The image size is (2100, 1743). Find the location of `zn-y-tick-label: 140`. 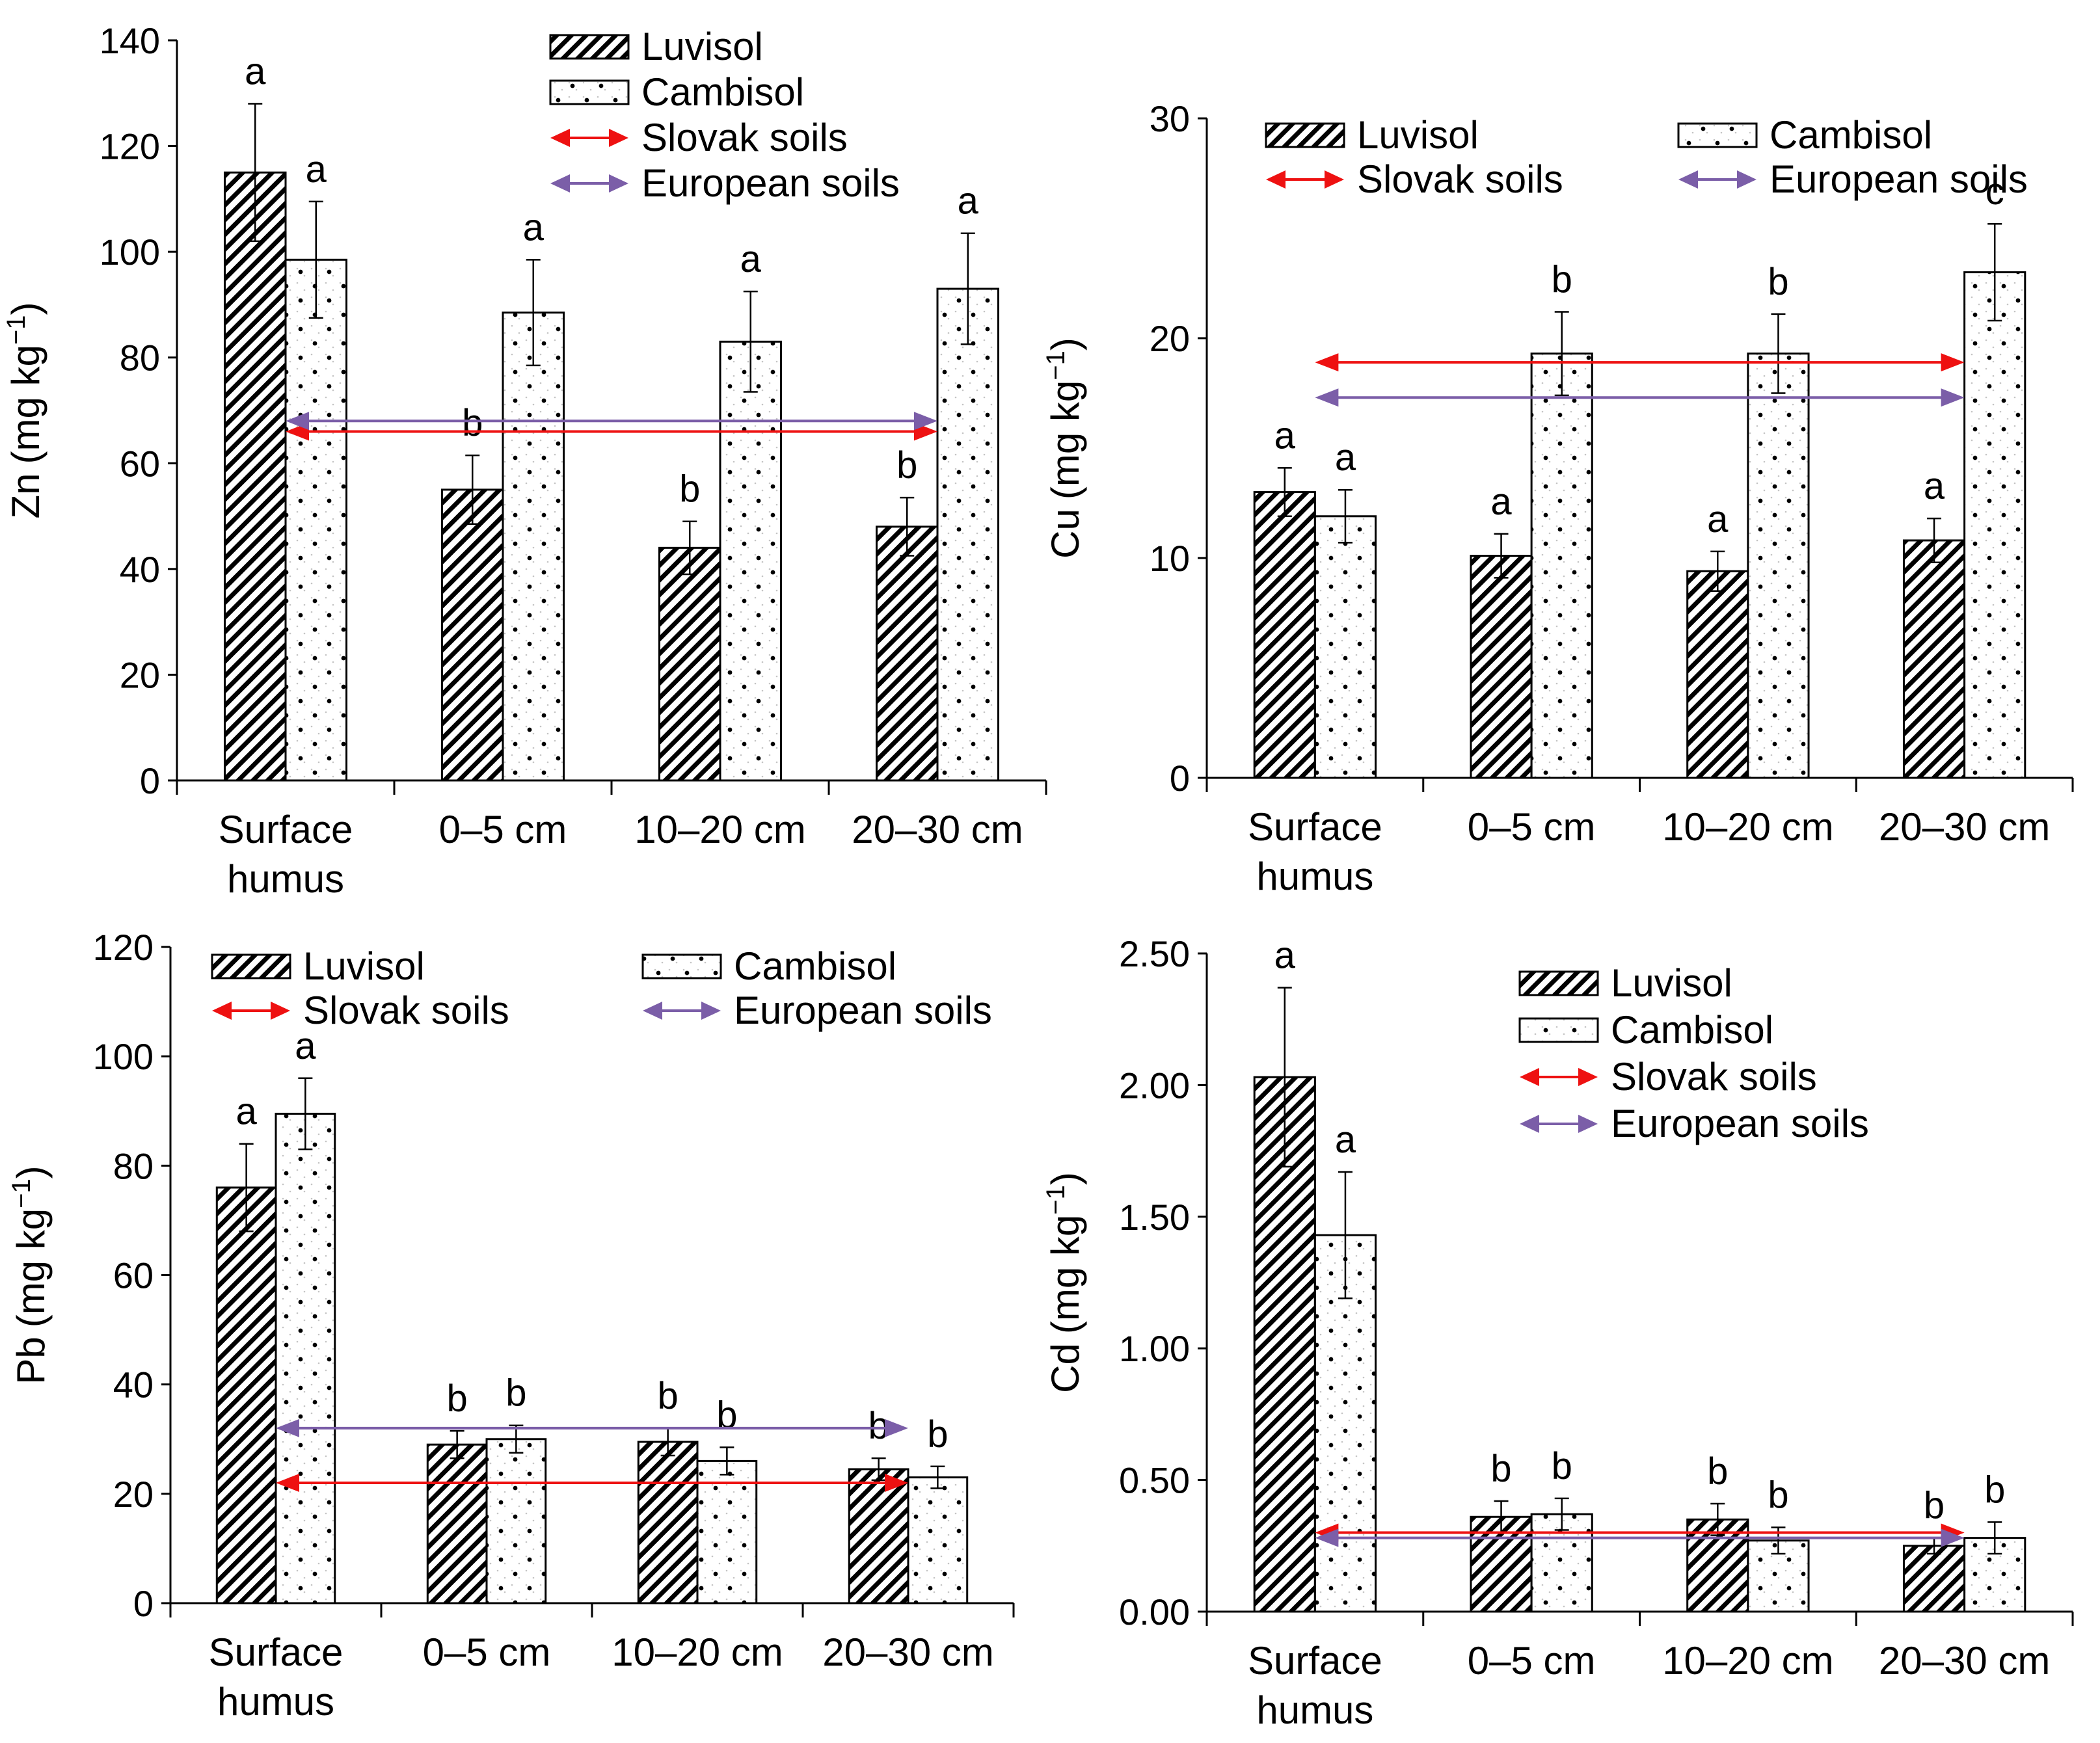

zn-y-tick-label: 140 is located at coordinates (130, 40).